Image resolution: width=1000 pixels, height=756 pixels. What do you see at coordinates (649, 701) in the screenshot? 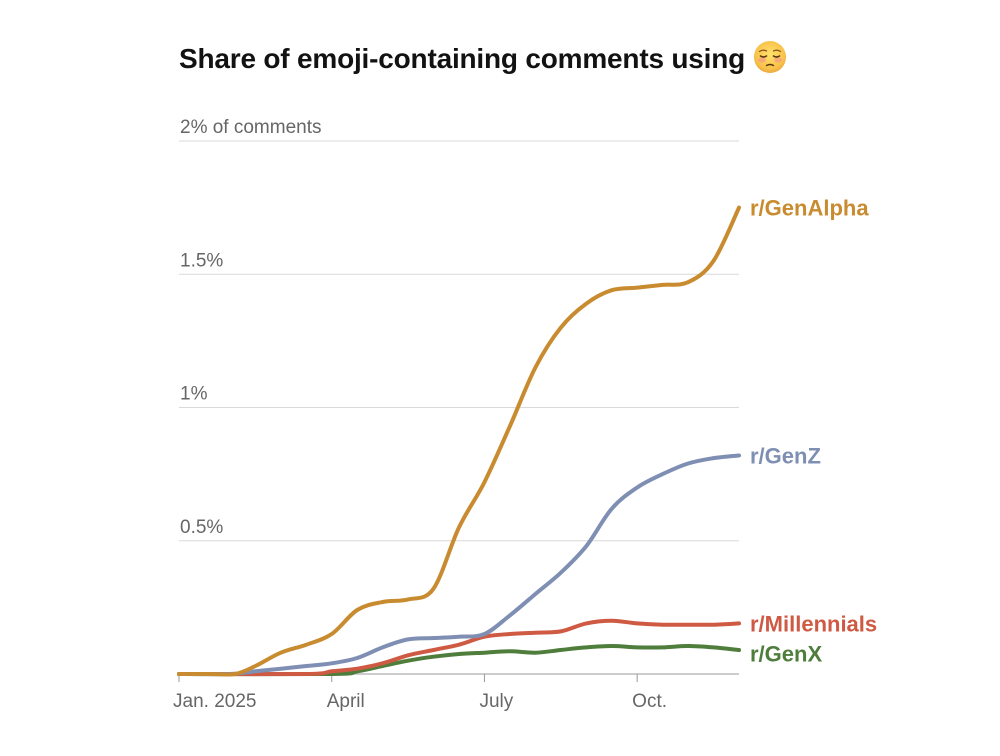
I see `x-tick-label-3: Oct.` at bounding box center [649, 701].